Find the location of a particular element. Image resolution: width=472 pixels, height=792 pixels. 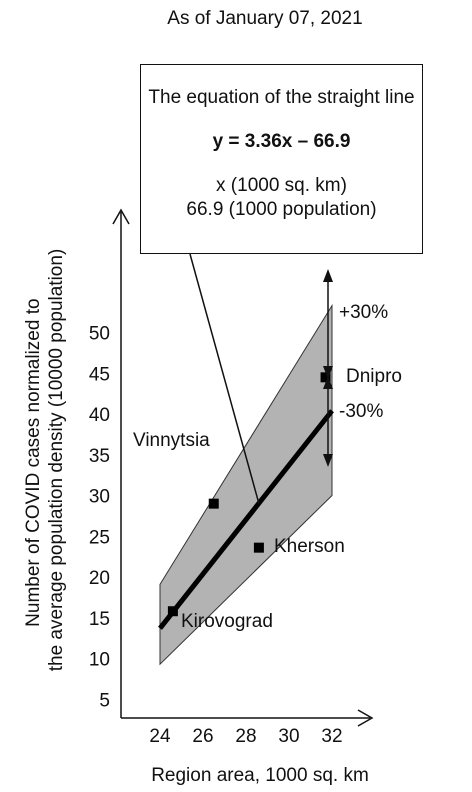

y-tick-label-5: 5 is located at coordinates (104, 700).